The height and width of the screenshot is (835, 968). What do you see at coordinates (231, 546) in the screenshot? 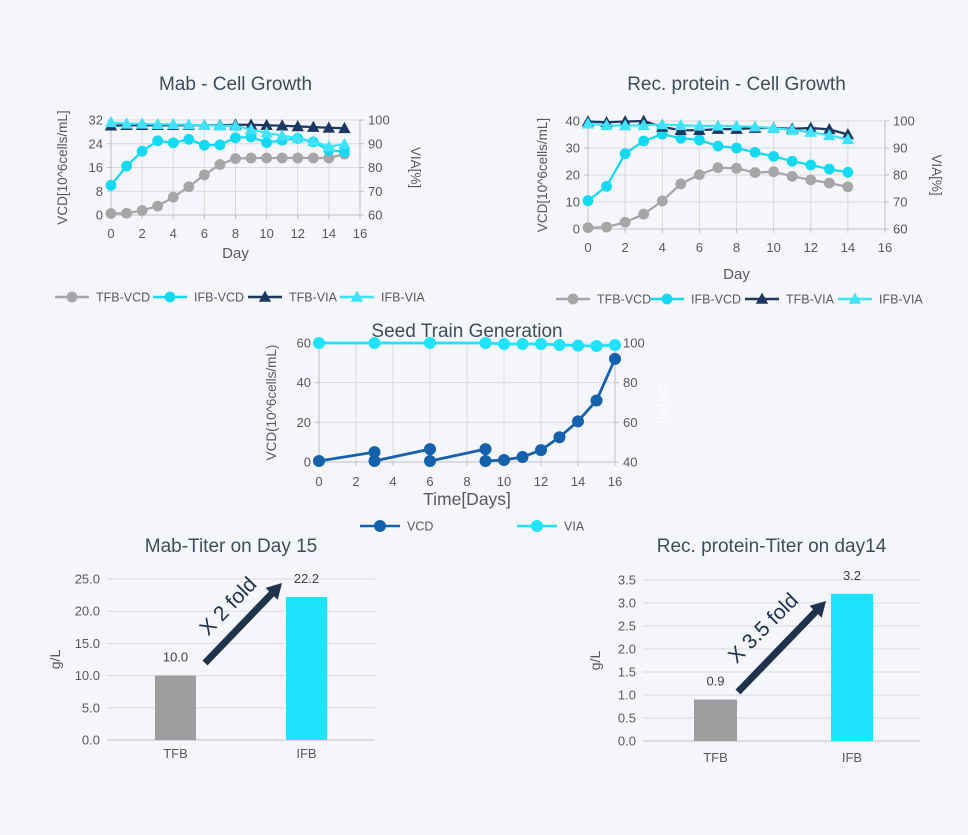
I see `chart-title: Mab-Titer on Day 15` at bounding box center [231, 546].